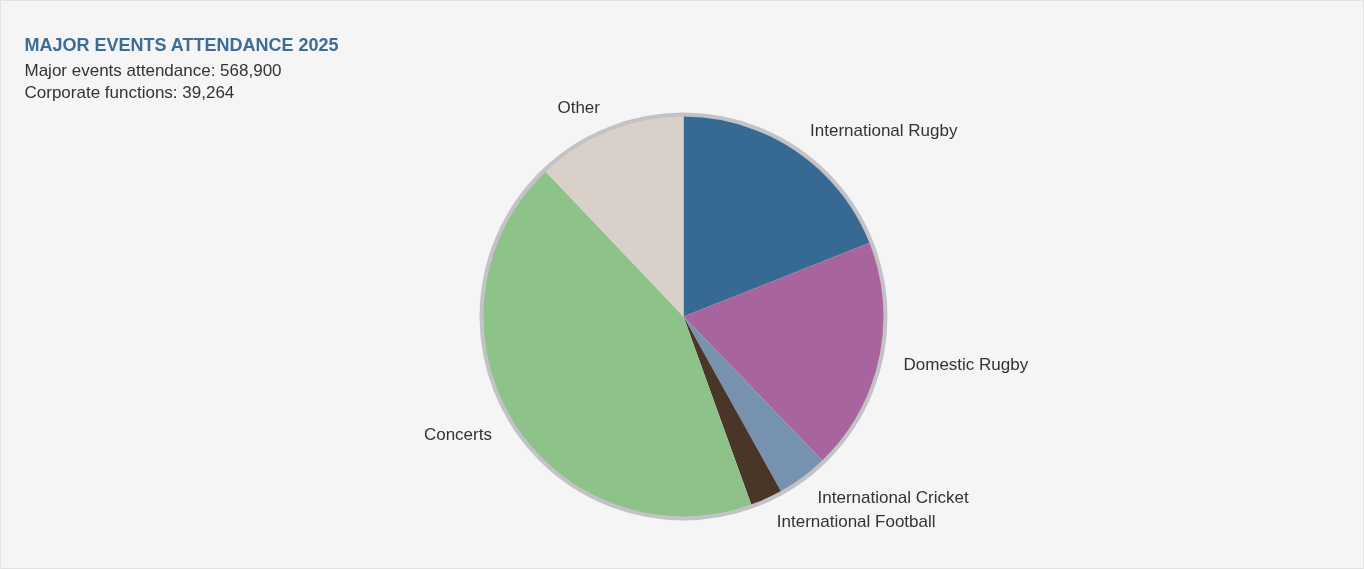  What do you see at coordinates (181, 44) in the screenshot?
I see `text: MAJOR EVENTS ATTENDANCE 2025` at bounding box center [181, 44].